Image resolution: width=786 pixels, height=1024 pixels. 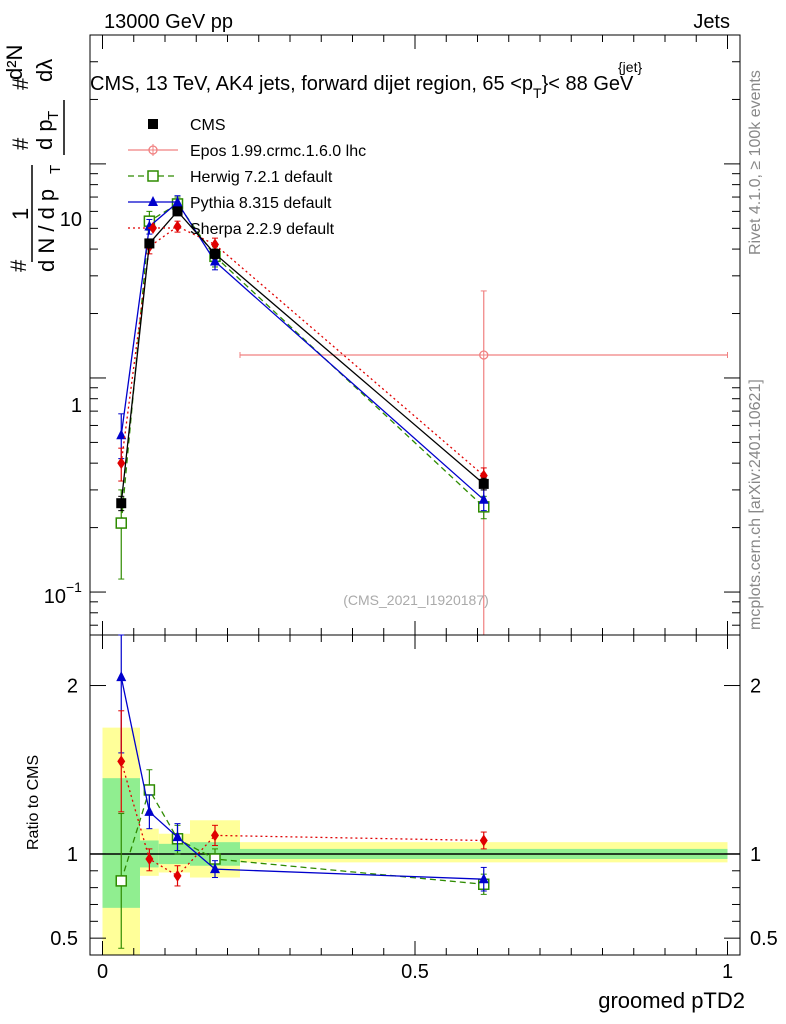 I want to click on ylabel-hash-mid: #, so click(x=20, y=143).